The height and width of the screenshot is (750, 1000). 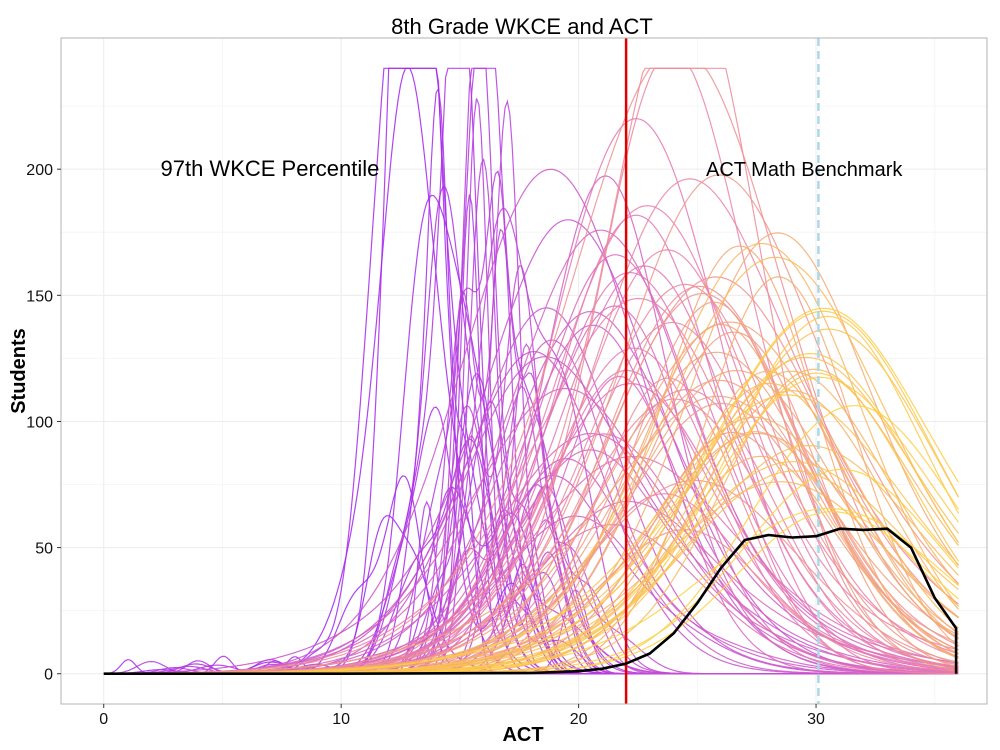 What do you see at coordinates (39, 170) in the screenshot?
I see `y-tick-label: 200` at bounding box center [39, 170].